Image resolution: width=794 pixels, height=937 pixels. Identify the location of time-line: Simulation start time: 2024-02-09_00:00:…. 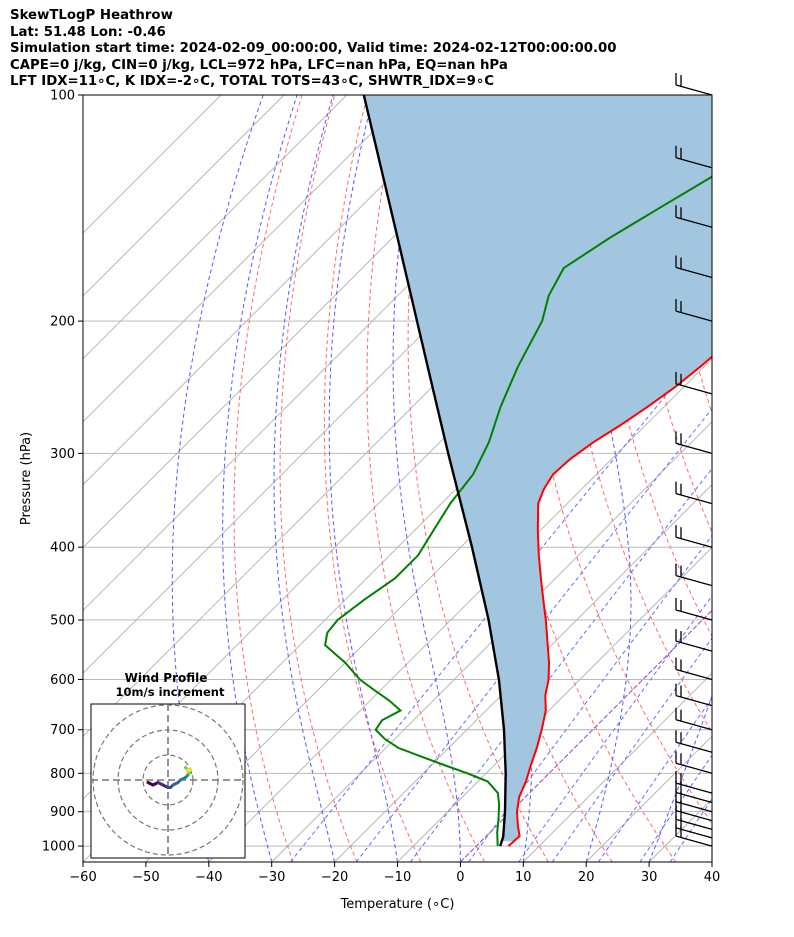
(313, 49).